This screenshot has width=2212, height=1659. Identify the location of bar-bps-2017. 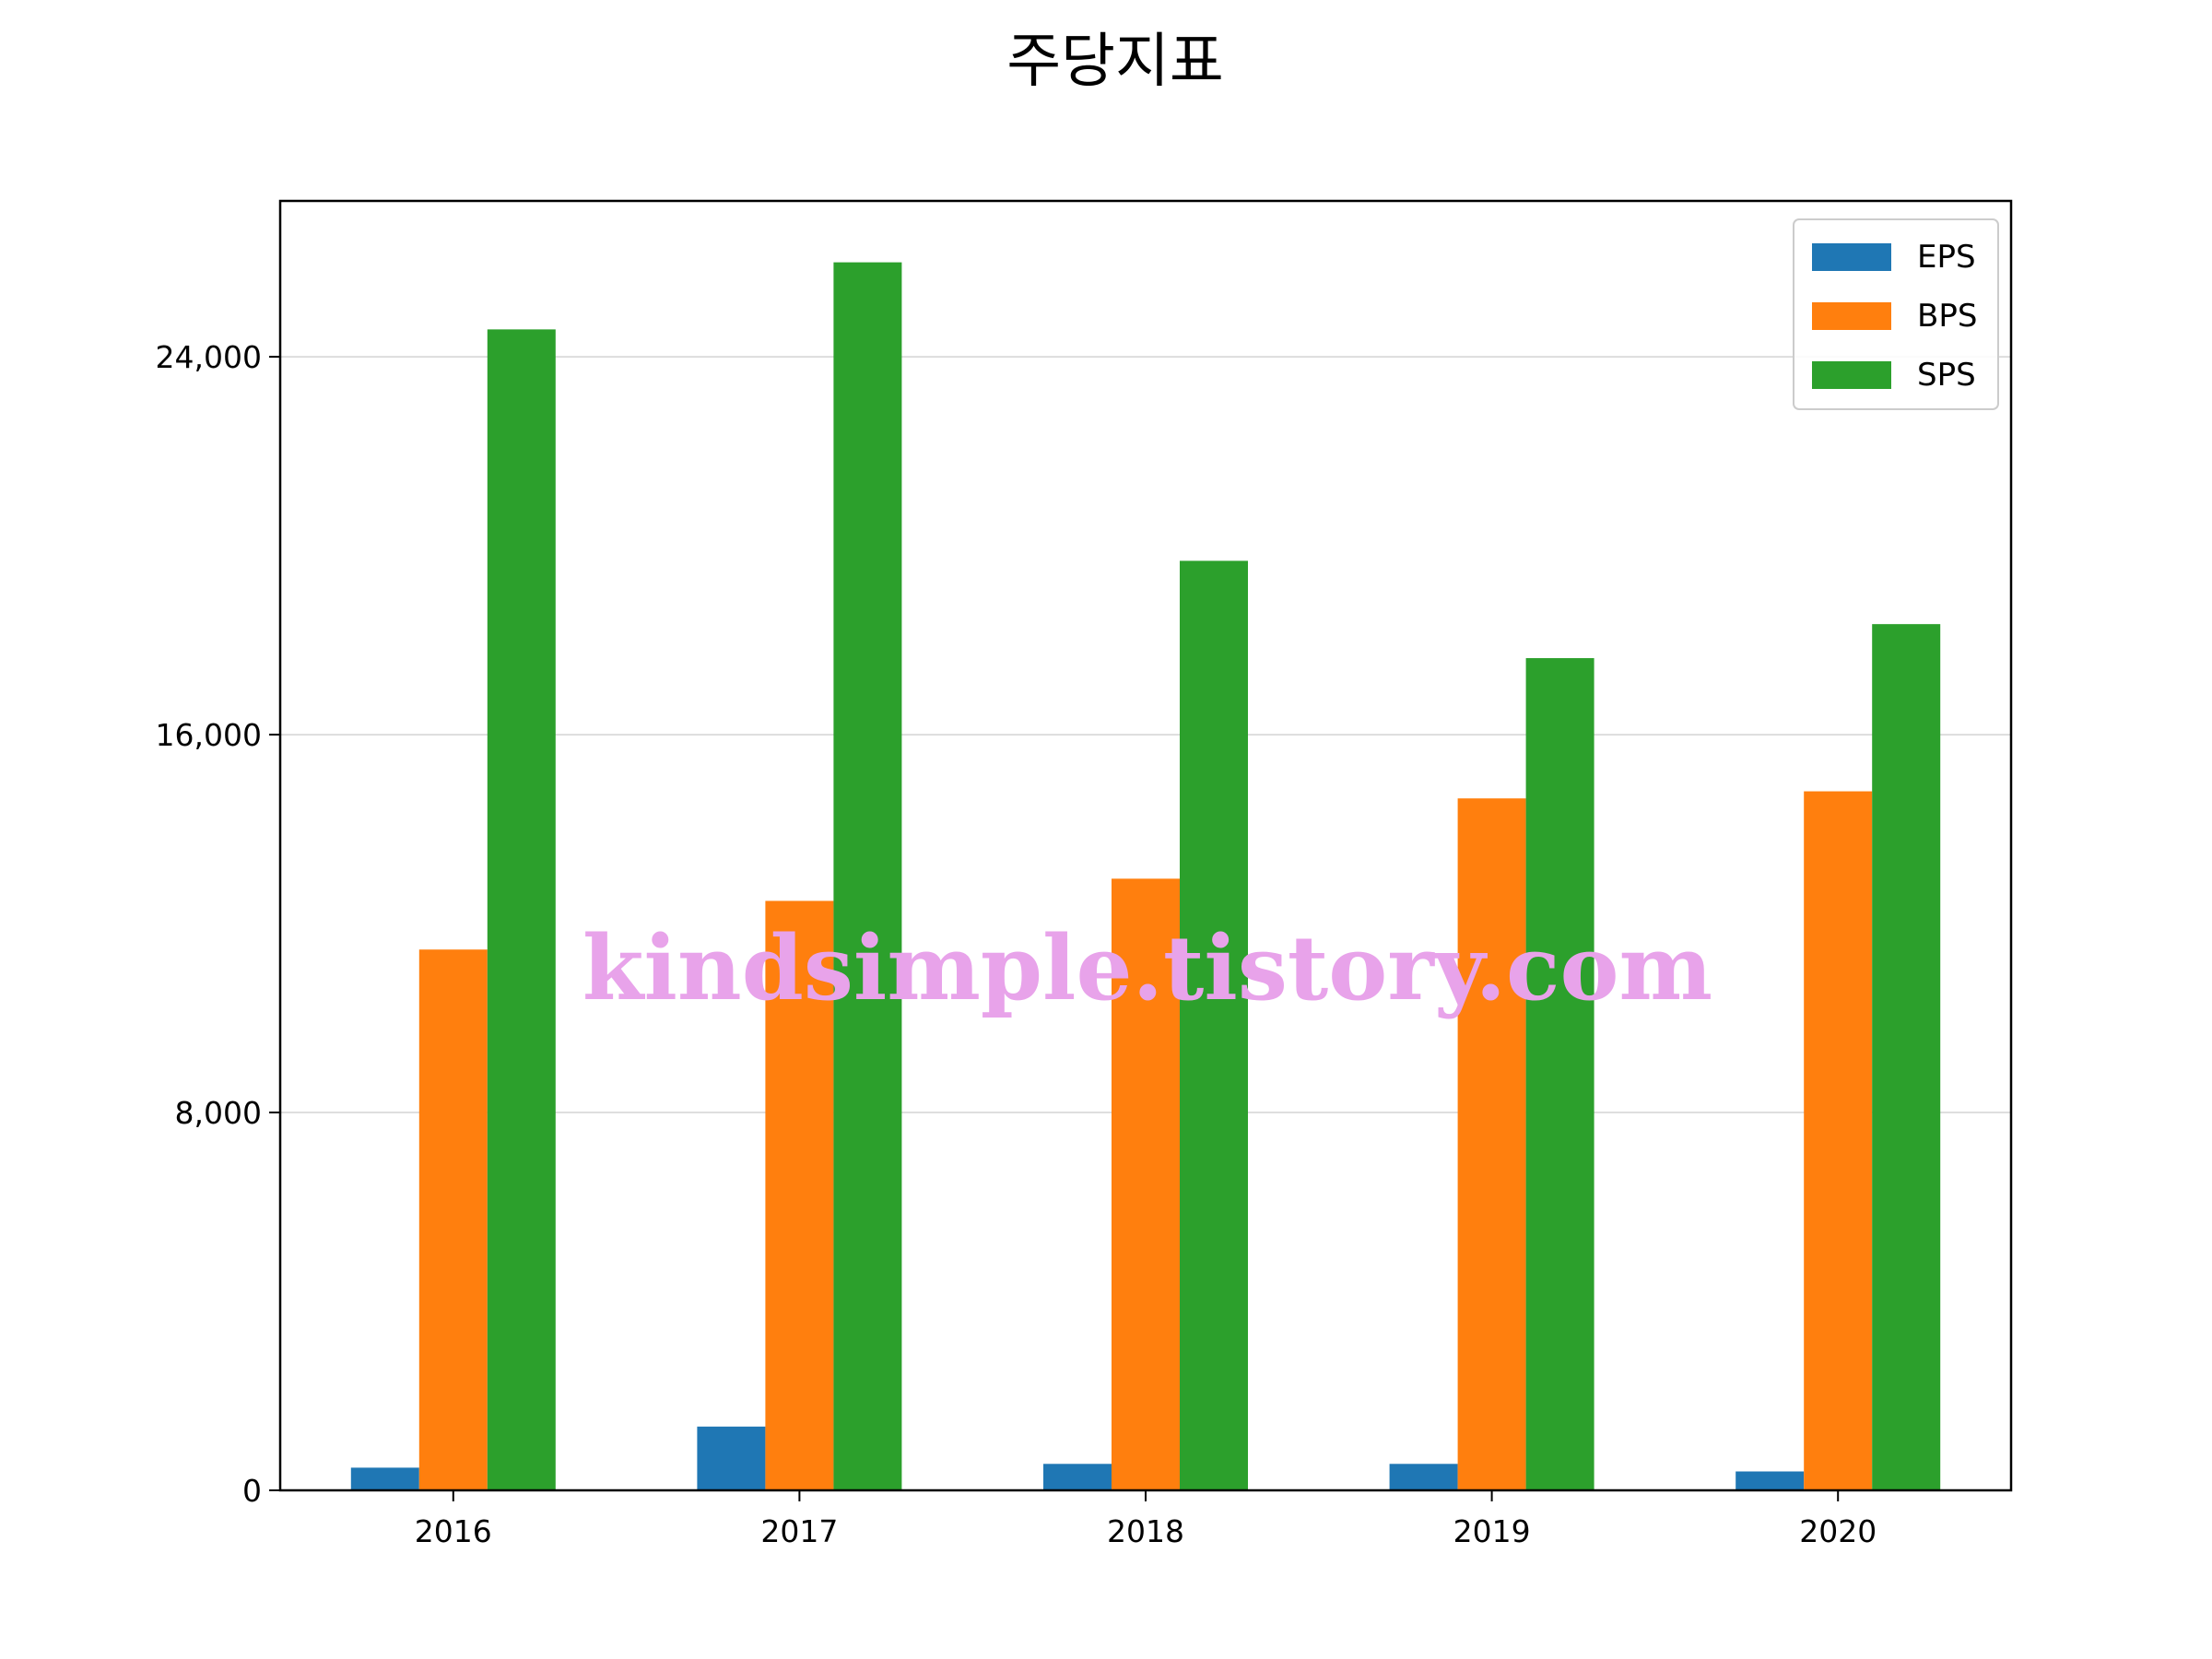
(799, 1195).